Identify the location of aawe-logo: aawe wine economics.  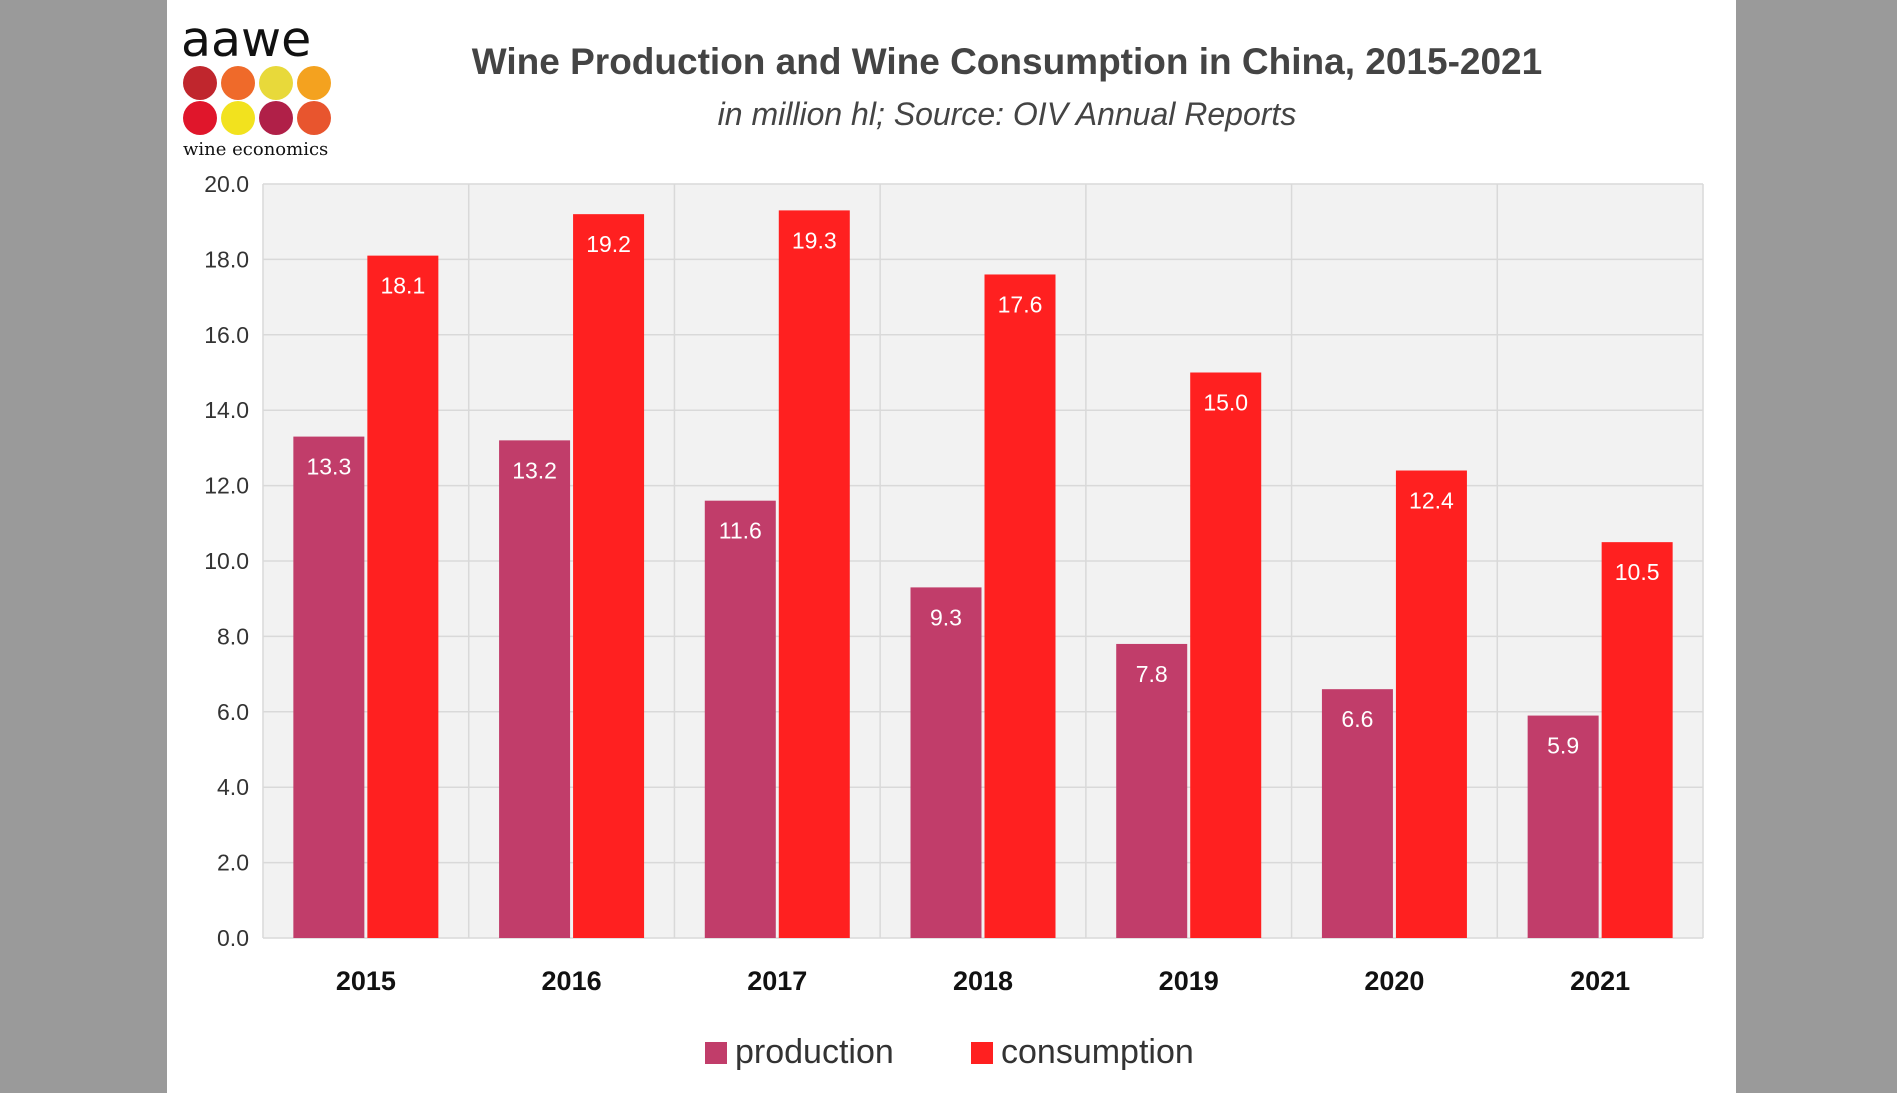
(256, 85).